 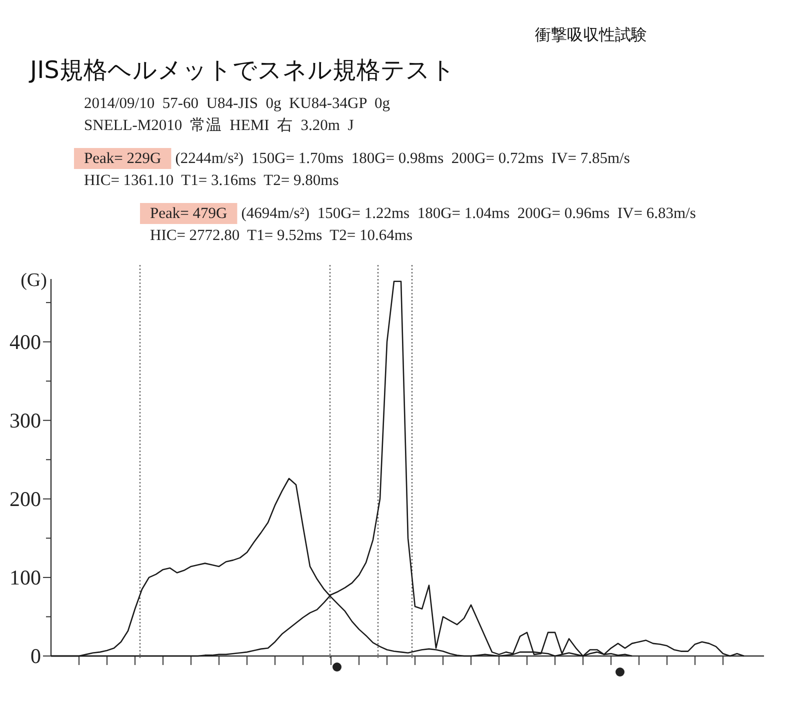 I want to click on y-tick-label: 400, so click(x=25, y=342).